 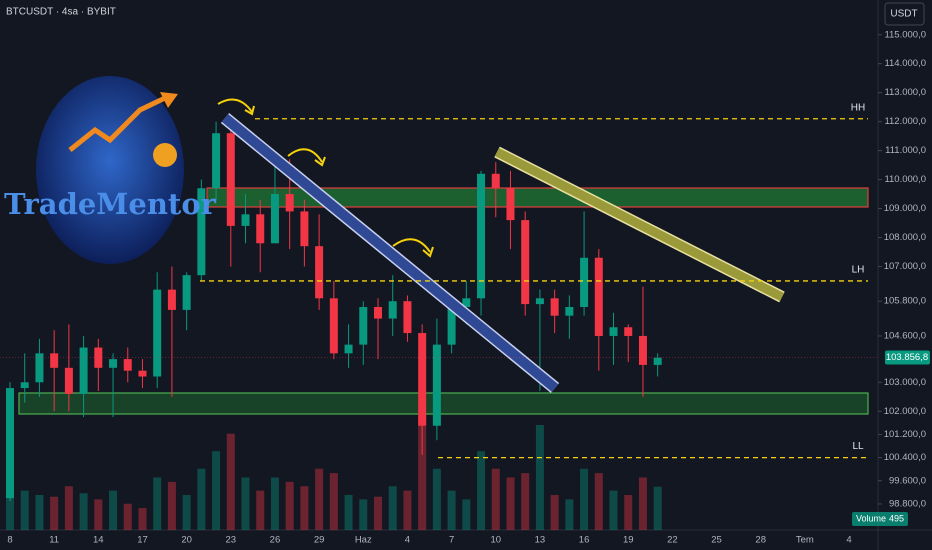 I want to click on x-tick-label: 8, so click(x=9, y=540).